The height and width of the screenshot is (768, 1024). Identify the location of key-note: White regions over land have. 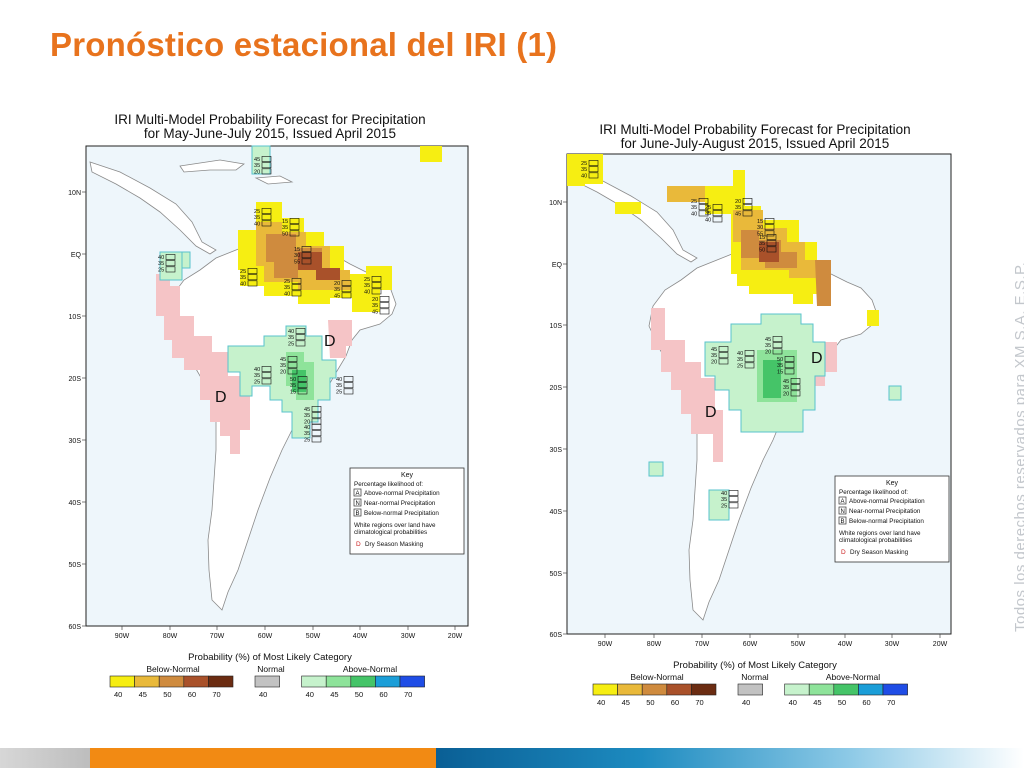
(880, 533).